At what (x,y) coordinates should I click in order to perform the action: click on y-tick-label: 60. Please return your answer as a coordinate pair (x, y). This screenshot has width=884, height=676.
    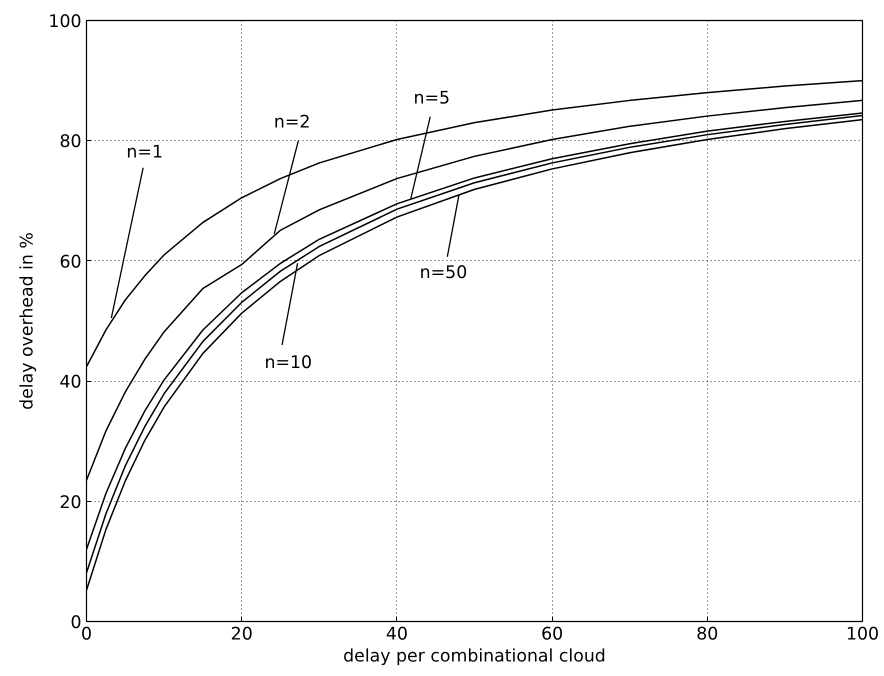
    Looking at the image, I should click on (70, 262).